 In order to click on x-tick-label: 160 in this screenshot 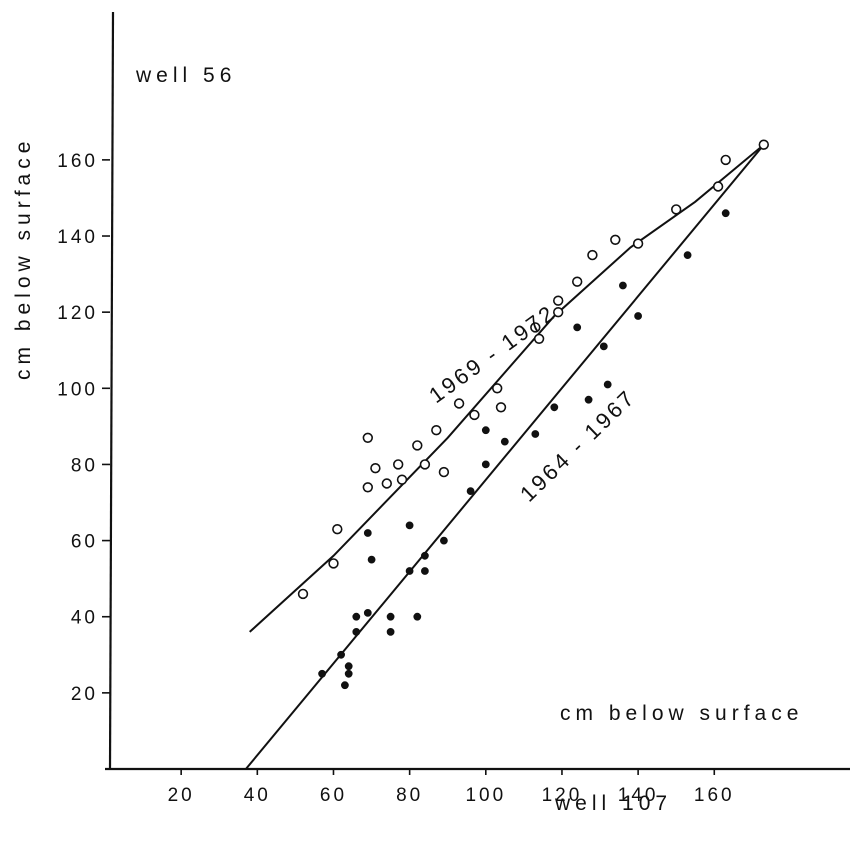, I will do `click(714, 795)`.